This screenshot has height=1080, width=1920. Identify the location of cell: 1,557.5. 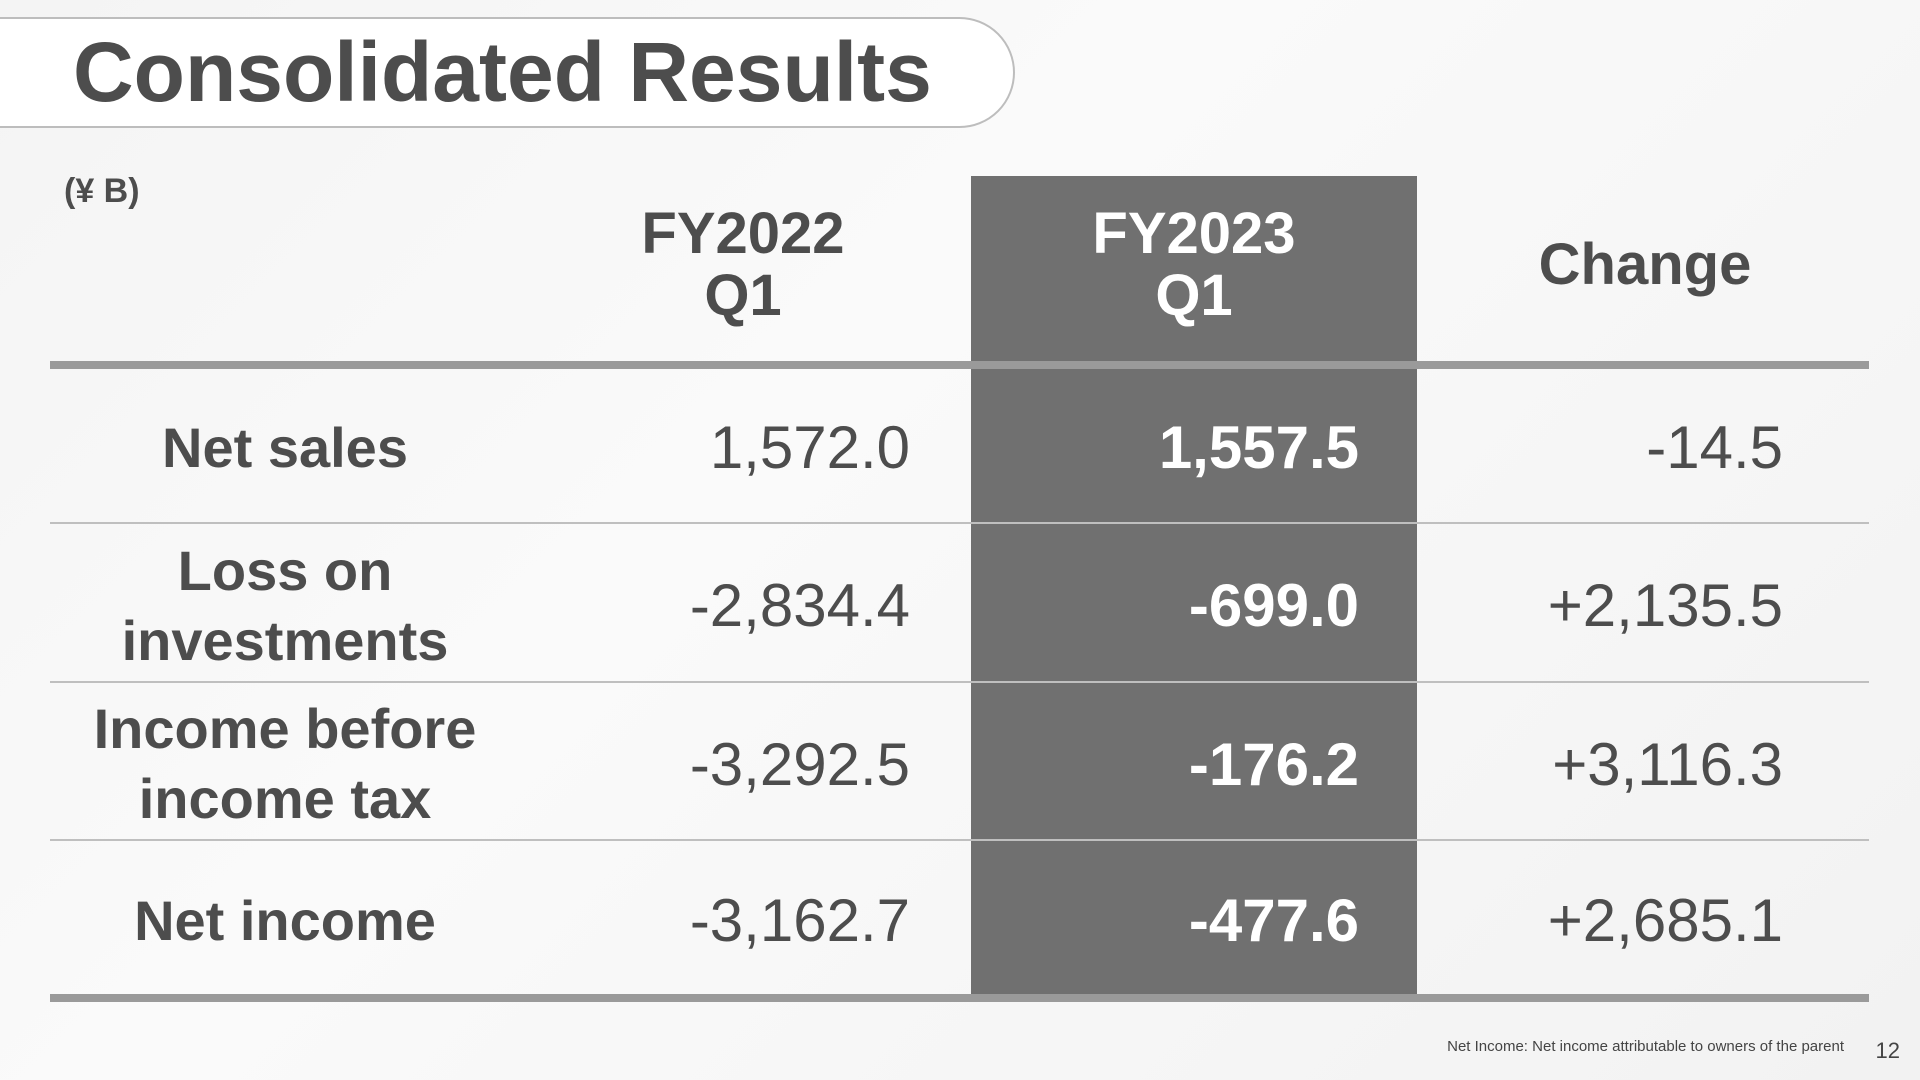
(1258, 447).